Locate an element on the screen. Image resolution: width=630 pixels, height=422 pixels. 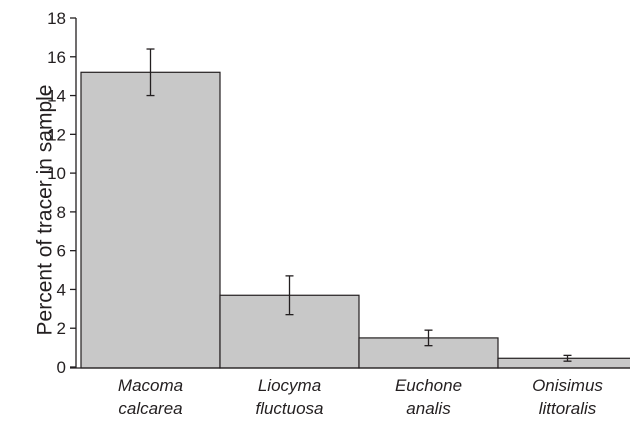
category-label-line: Euchone is located at coordinates (428, 385).